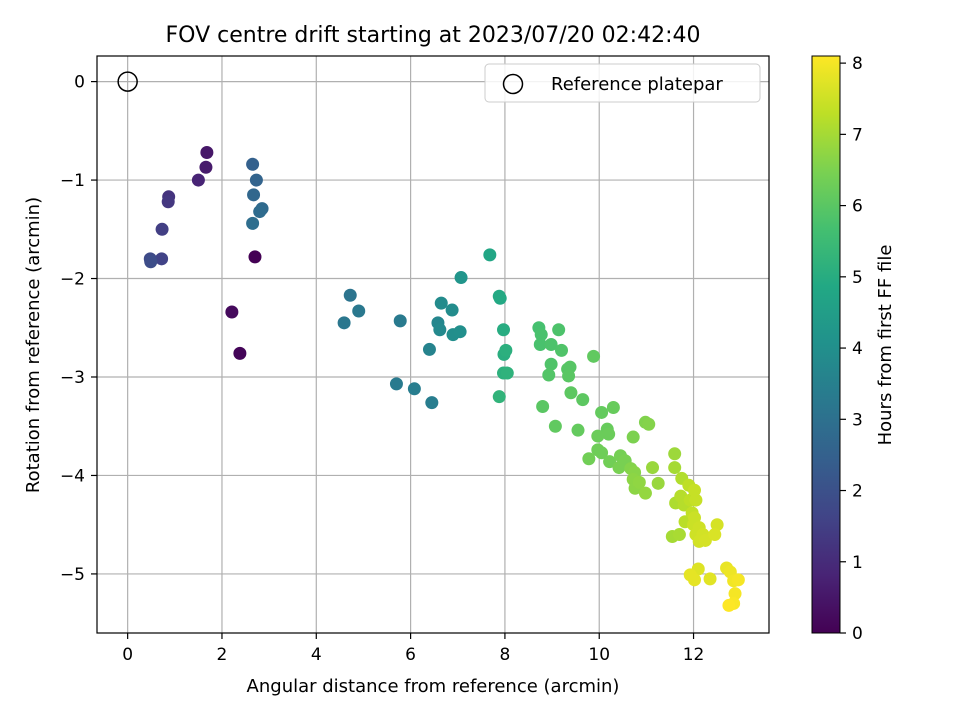 The image size is (960, 724). Describe the element at coordinates (857, 349) in the screenshot. I see `colorbar-tick-label: 4` at that location.